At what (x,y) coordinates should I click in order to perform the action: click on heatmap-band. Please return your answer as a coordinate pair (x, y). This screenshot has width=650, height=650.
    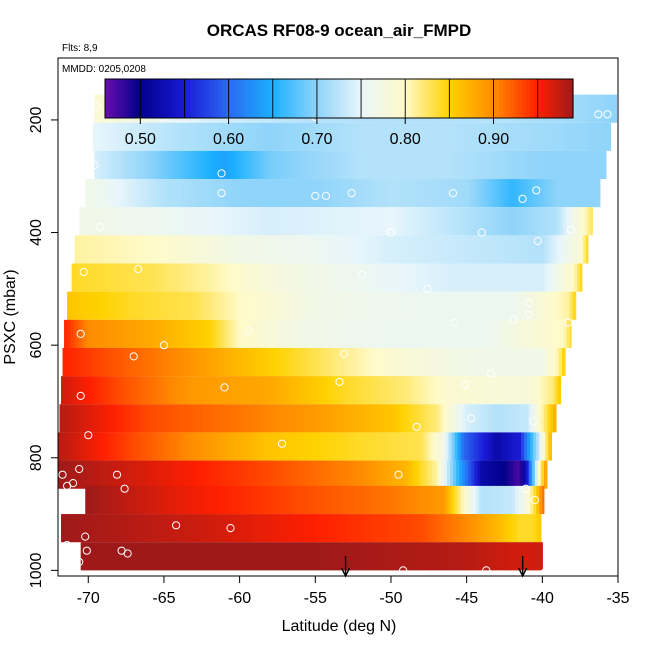
    Looking at the image, I should click on (343, 193).